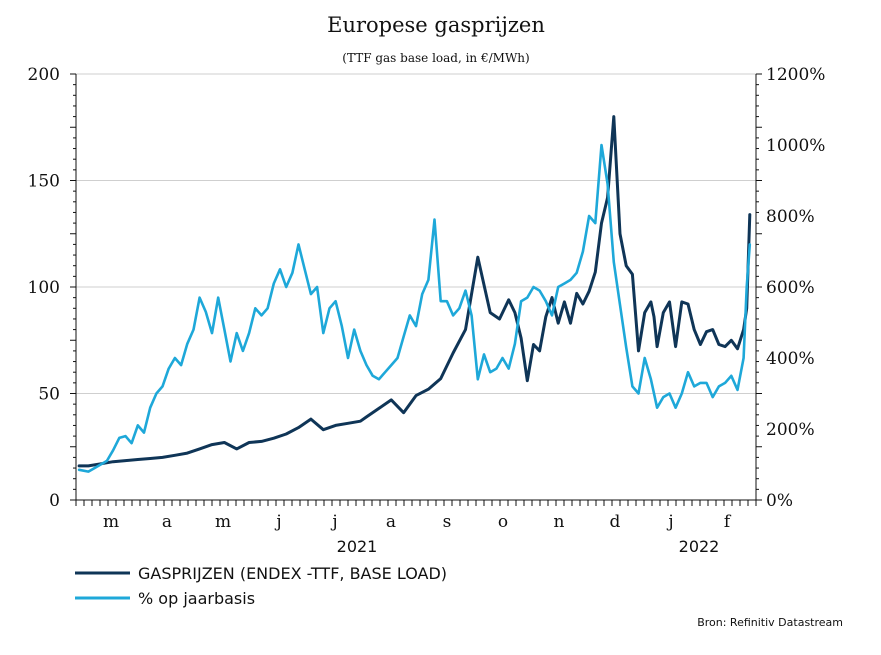  I want to click on legend-label-jaarbasis: % op jaarbasis, so click(196, 598).